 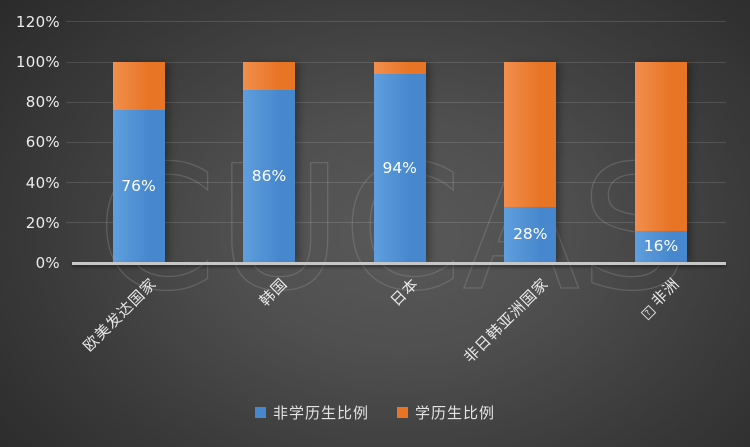 I want to click on legend-item-2: 学历生比例, so click(x=446, y=412).